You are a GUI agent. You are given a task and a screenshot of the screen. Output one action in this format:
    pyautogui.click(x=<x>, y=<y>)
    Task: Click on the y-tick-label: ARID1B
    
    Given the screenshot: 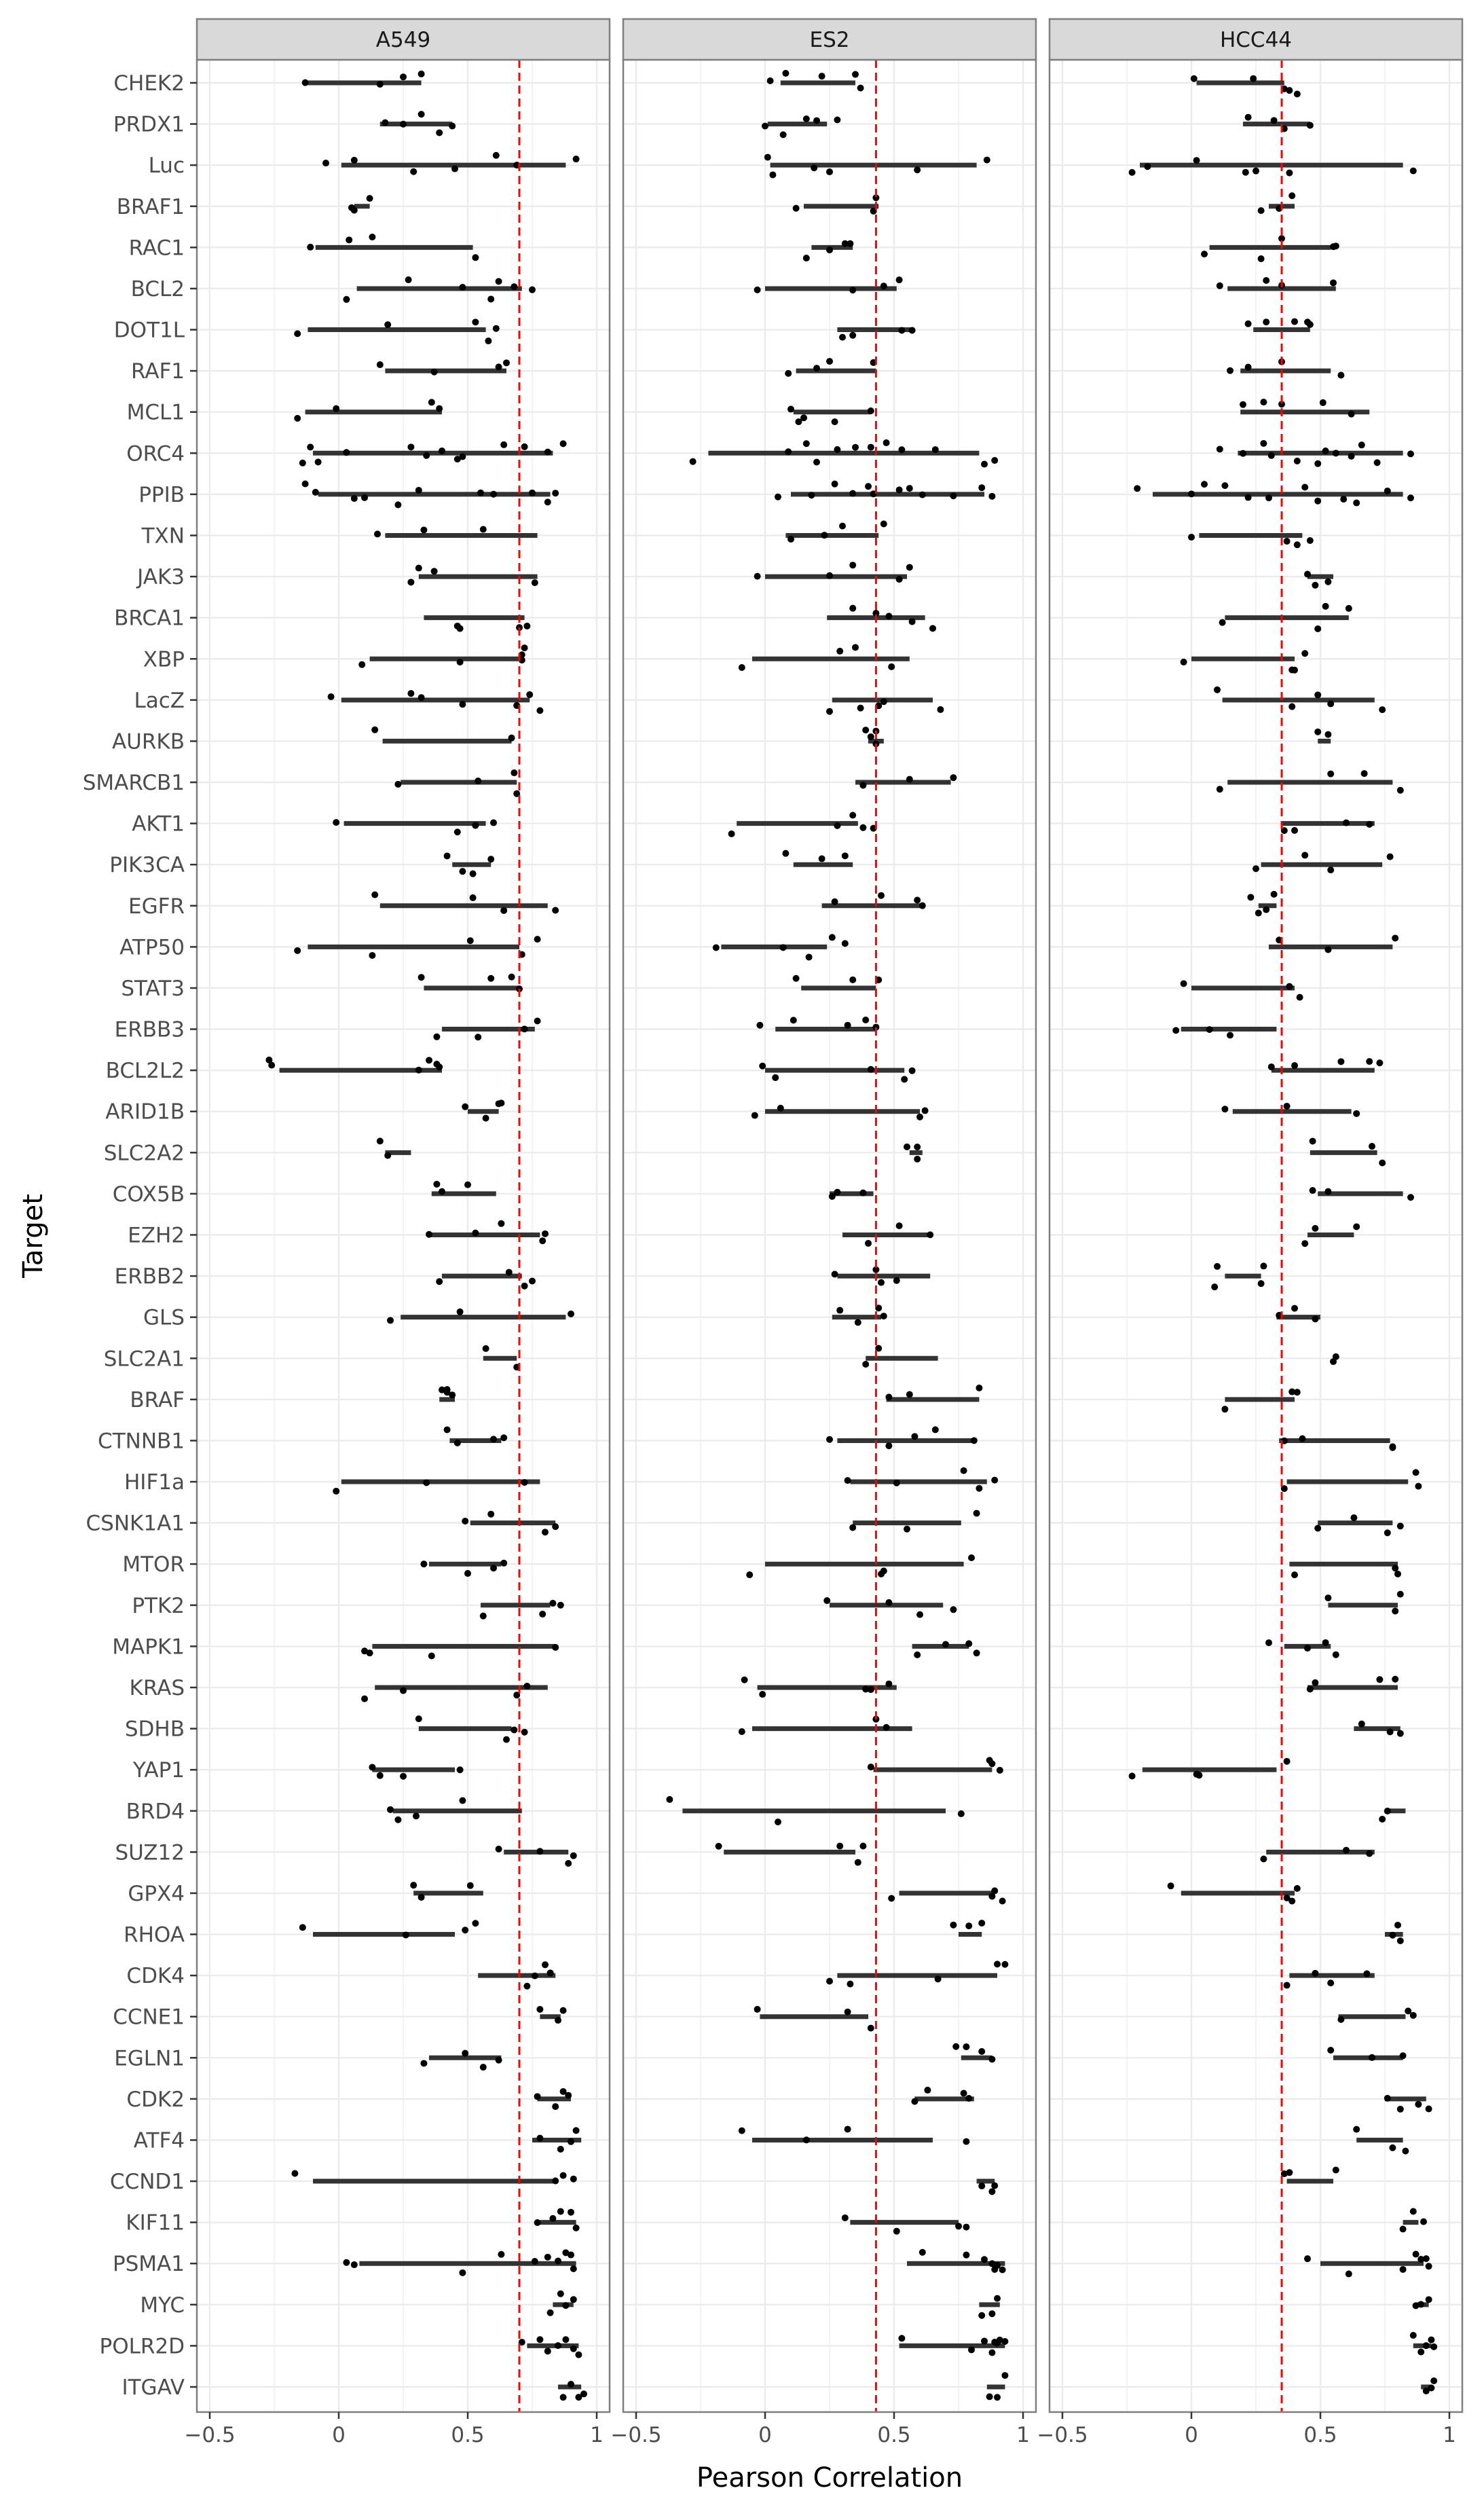 What is the action you would take?
    pyautogui.click(x=145, y=1112)
    